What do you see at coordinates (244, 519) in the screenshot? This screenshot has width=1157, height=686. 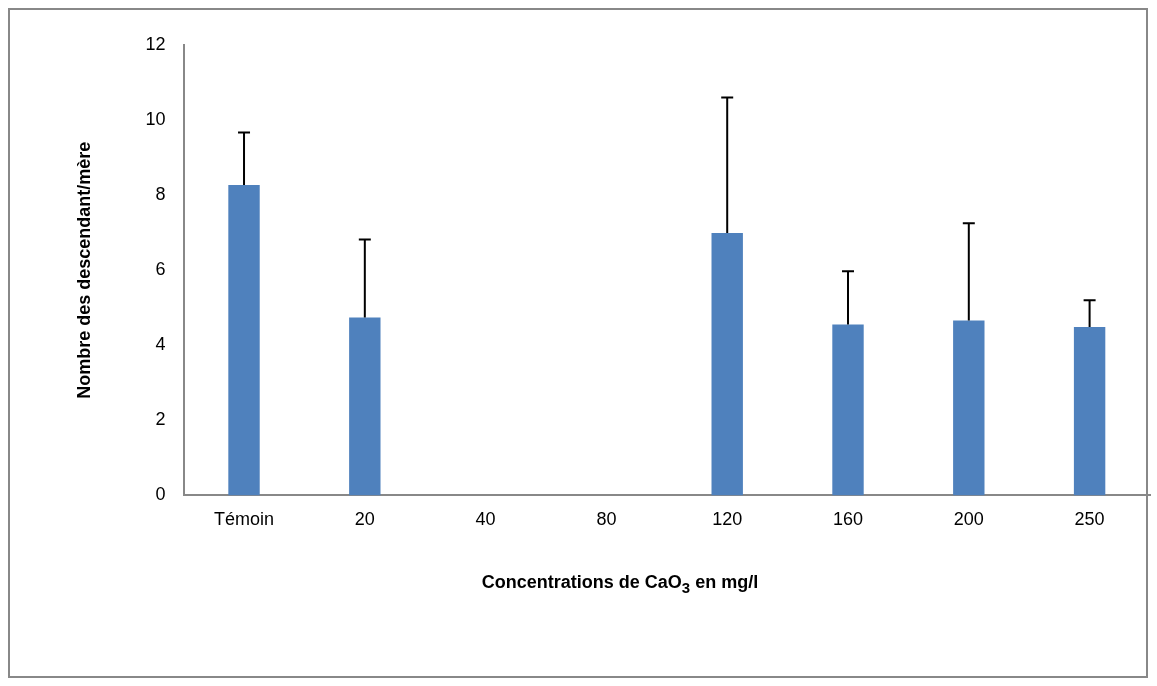 I see `x-tick-label: Témoin` at bounding box center [244, 519].